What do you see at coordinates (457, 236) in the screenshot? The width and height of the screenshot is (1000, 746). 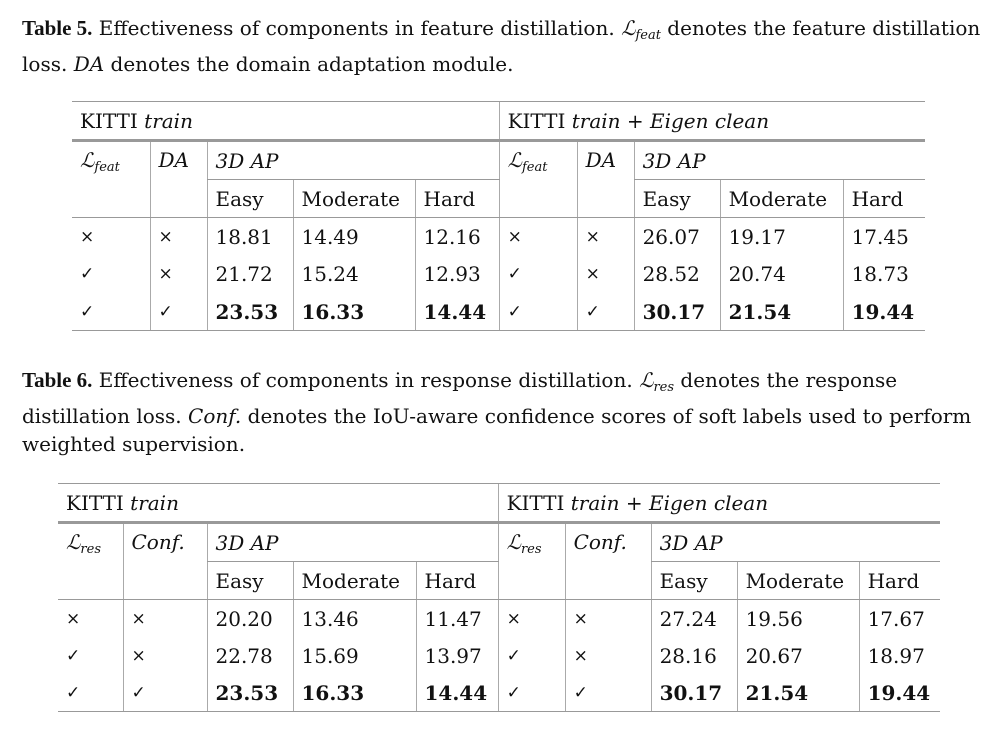 I see `ap-value: 12.16` at bounding box center [457, 236].